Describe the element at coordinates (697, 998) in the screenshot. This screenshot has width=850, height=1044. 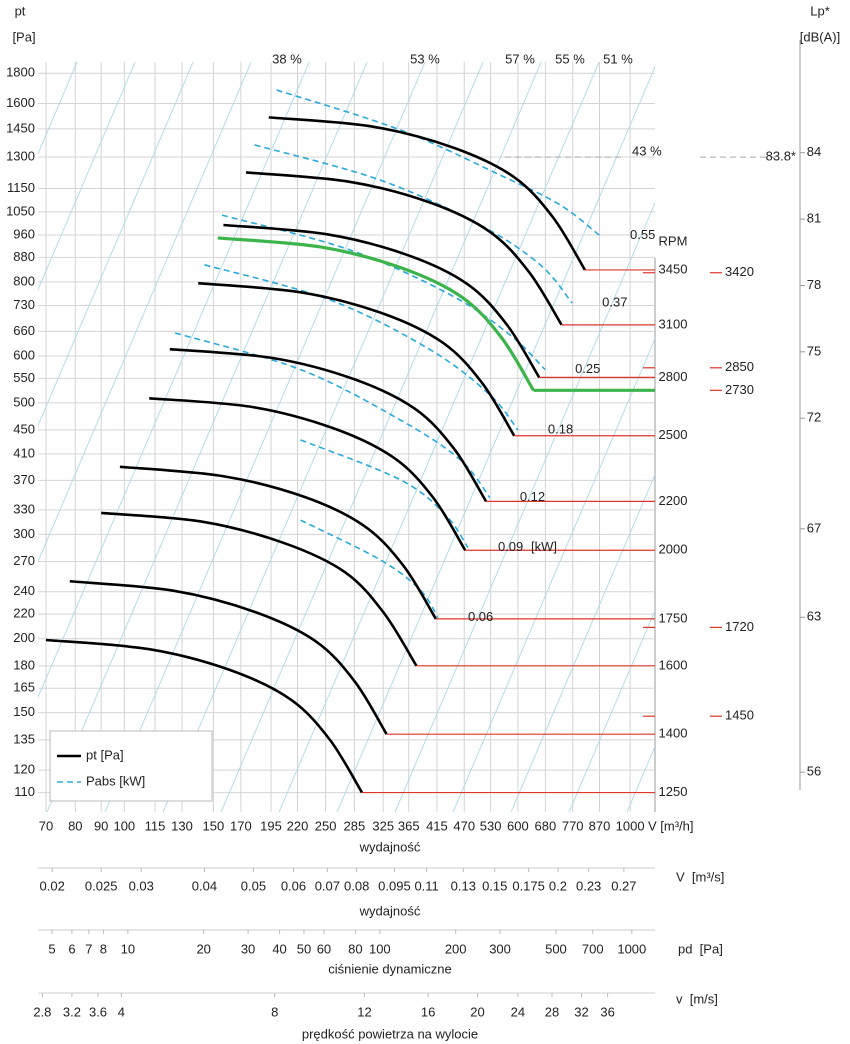
I see `aux-axis-unit: v [m/s]` at that location.